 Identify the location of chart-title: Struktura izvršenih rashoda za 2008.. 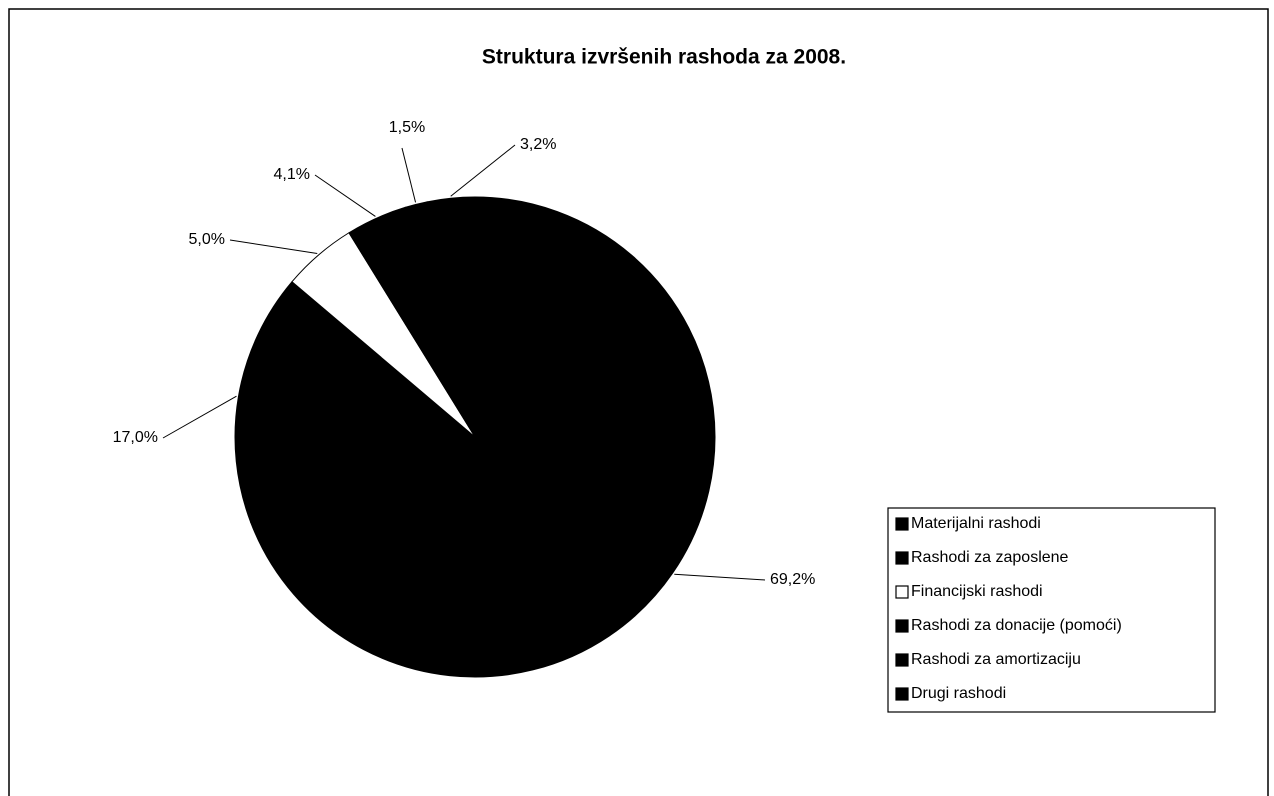
(664, 57).